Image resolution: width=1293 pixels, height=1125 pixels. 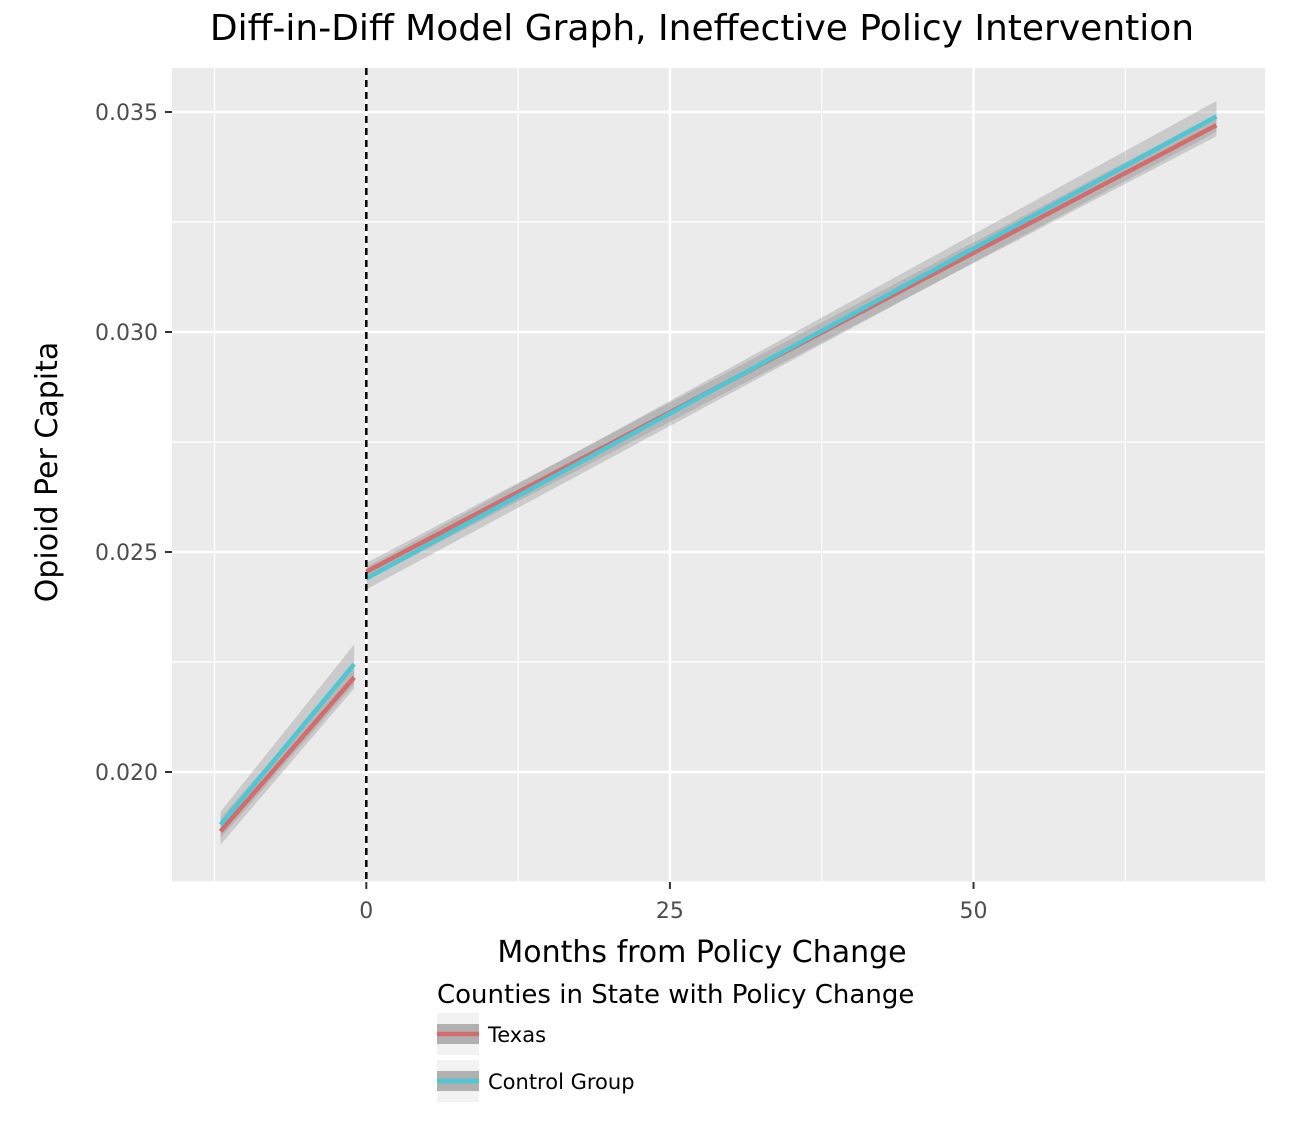 What do you see at coordinates (126, 773) in the screenshot?
I see `y-tick-label: 0.020` at bounding box center [126, 773].